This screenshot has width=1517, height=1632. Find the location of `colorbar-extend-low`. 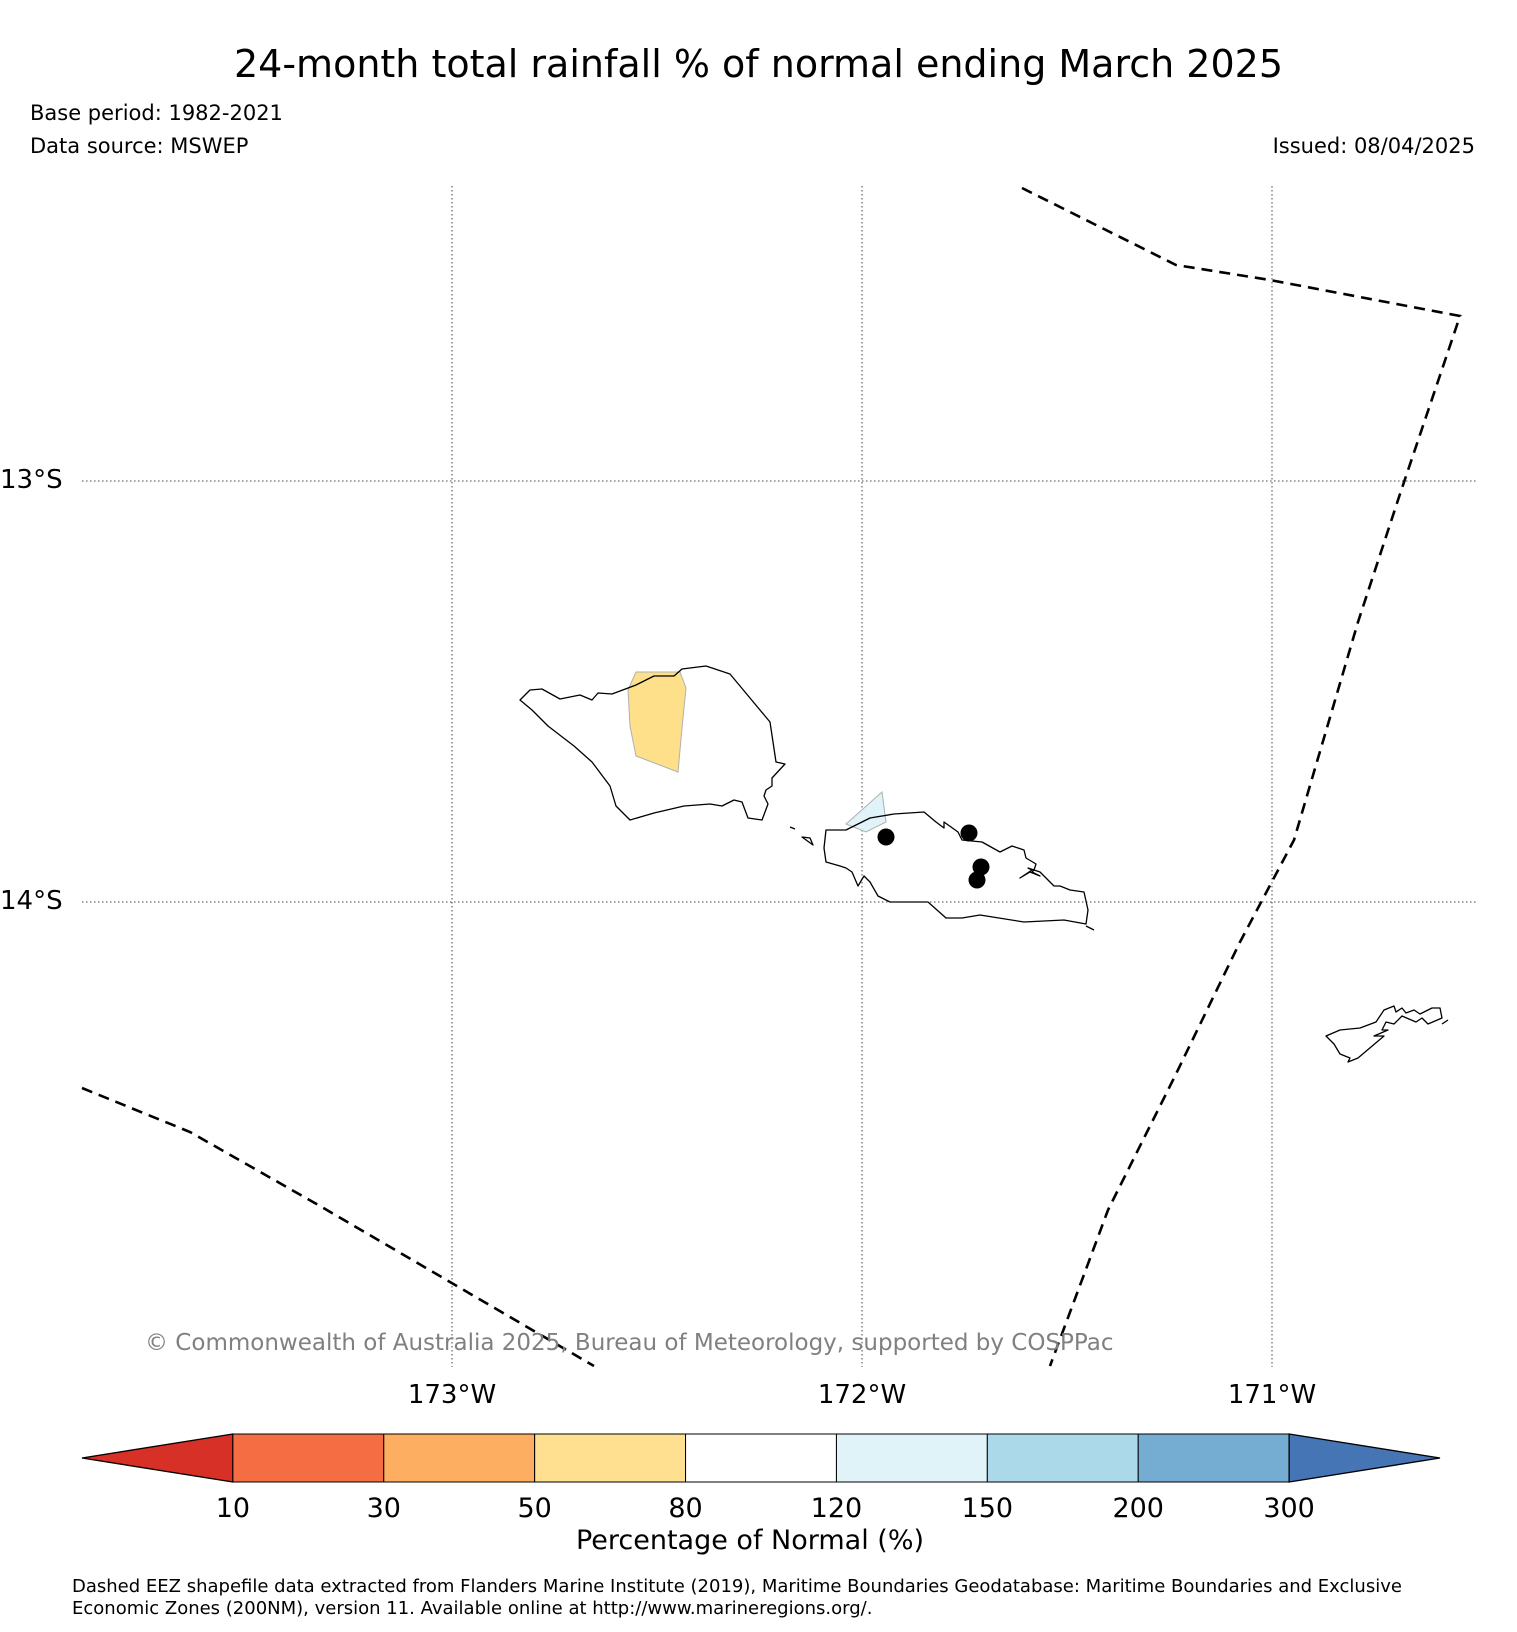

colorbar-extend-low is located at coordinates (157, 1458).